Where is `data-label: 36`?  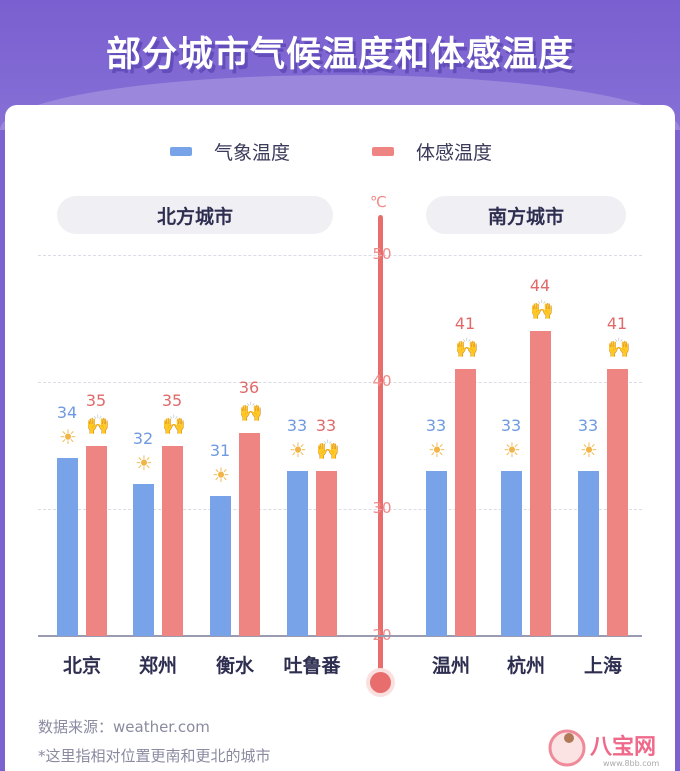
data-label: 36 is located at coordinates (249, 387).